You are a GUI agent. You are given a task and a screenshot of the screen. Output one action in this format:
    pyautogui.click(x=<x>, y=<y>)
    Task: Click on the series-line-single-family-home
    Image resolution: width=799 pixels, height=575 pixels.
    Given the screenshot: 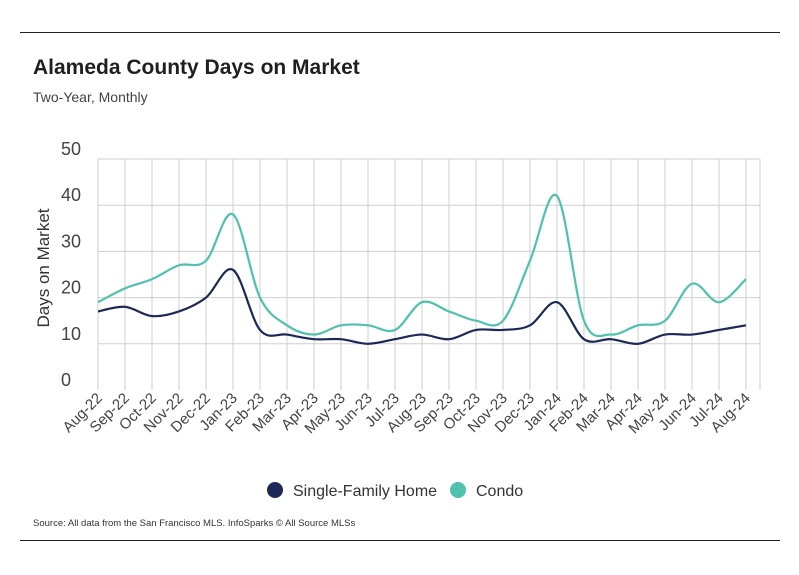 What is the action you would take?
    pyautogui.click(x=422, y=306)
    